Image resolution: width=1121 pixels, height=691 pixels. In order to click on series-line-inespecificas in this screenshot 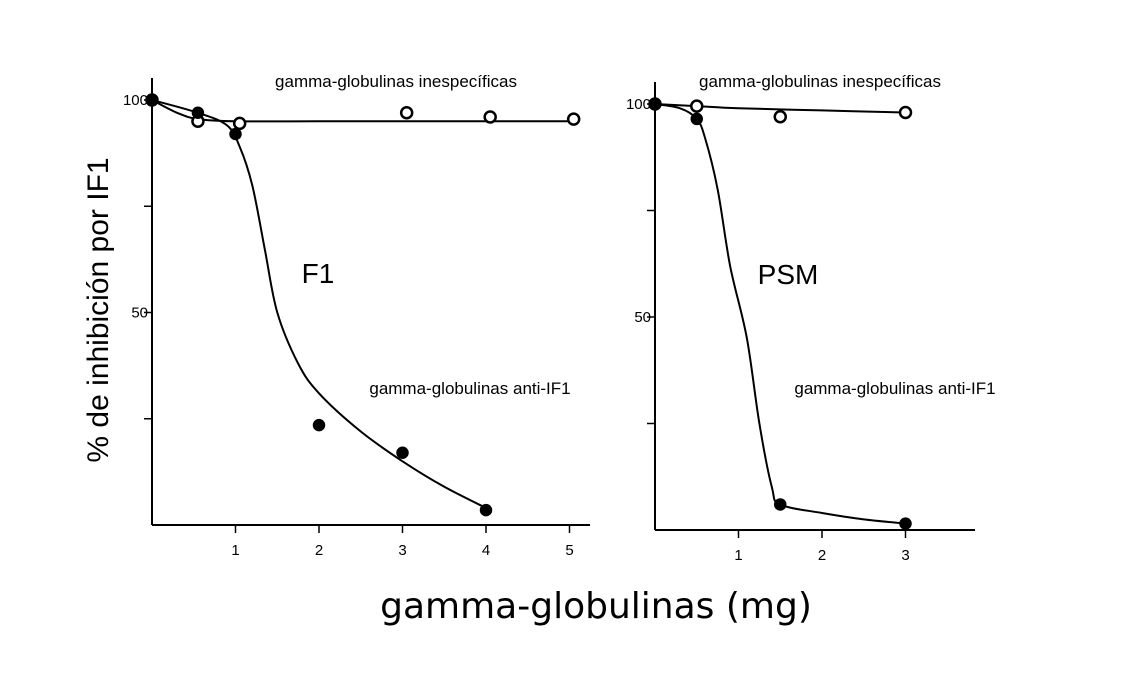, I will do `click(780, 108)`.